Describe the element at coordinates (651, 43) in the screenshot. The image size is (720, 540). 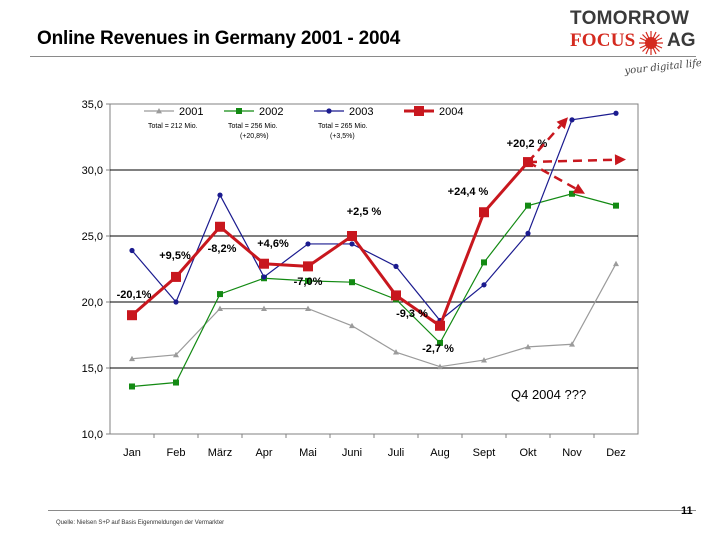
I see `logo-sun-icon` at that location.